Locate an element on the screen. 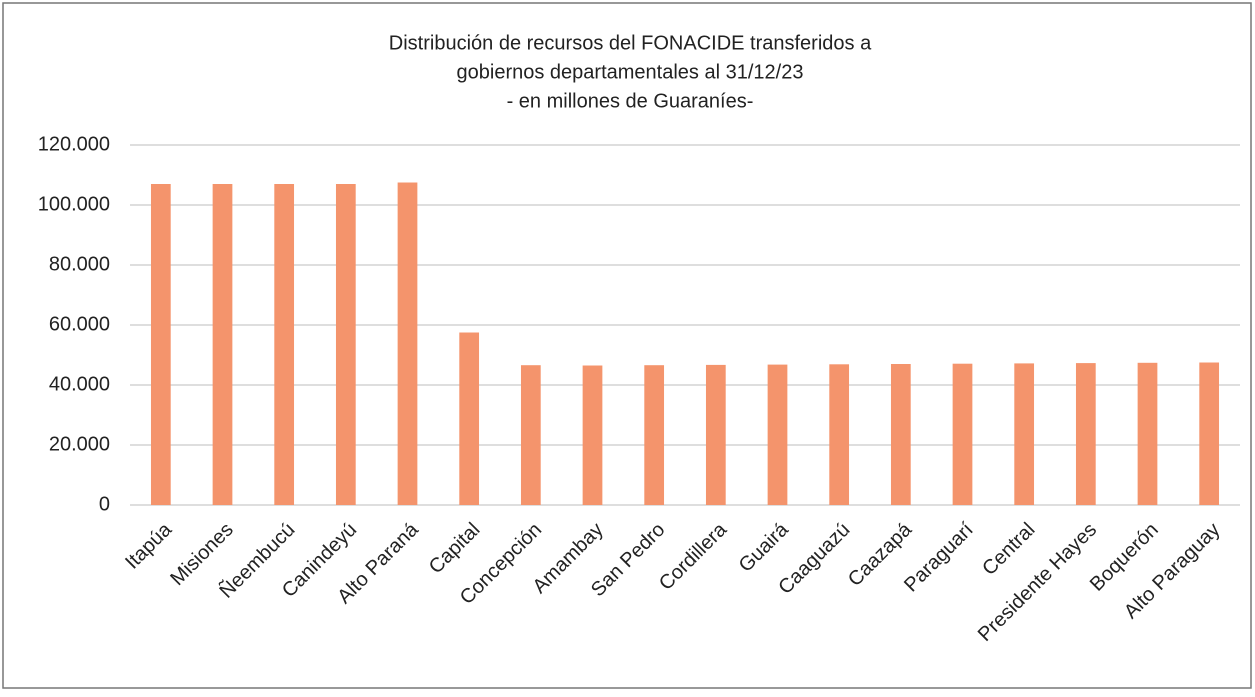 The image size is (1255, 697). y-tick-label: 20.000 is located at coordinates (79, 444).